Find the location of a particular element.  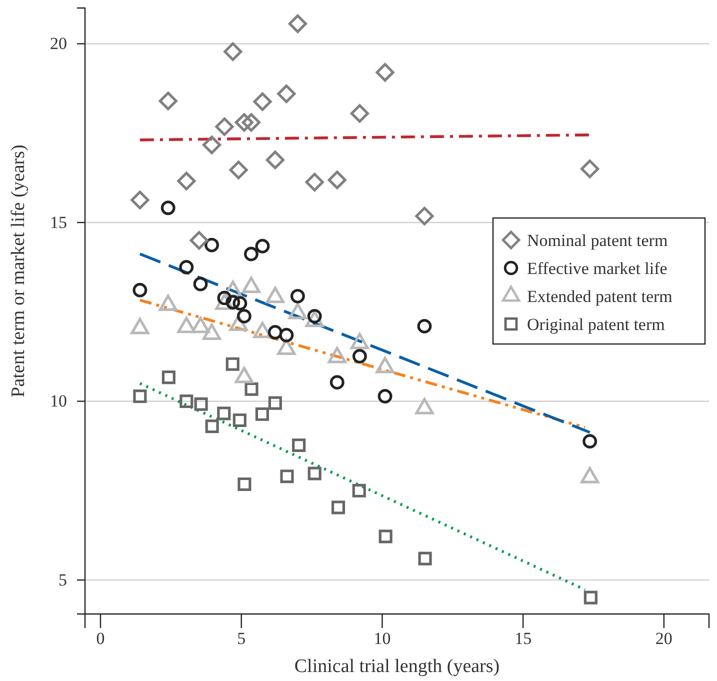

x-tick-label: 10 is located at coordinates (382, 638).